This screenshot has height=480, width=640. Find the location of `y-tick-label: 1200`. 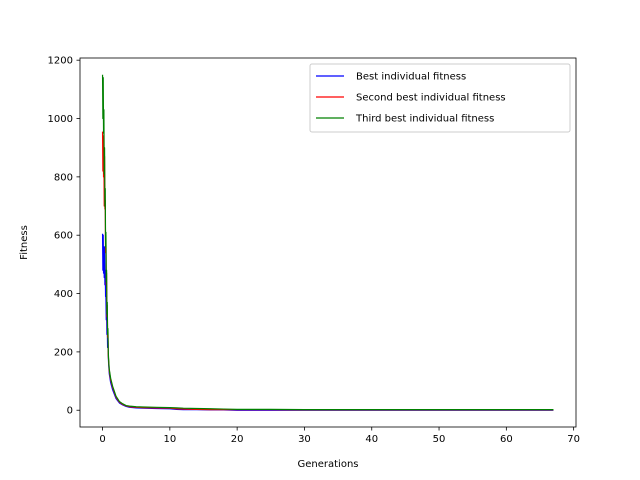

y-tick-label: 1200 is located at coordinates (60, 61).